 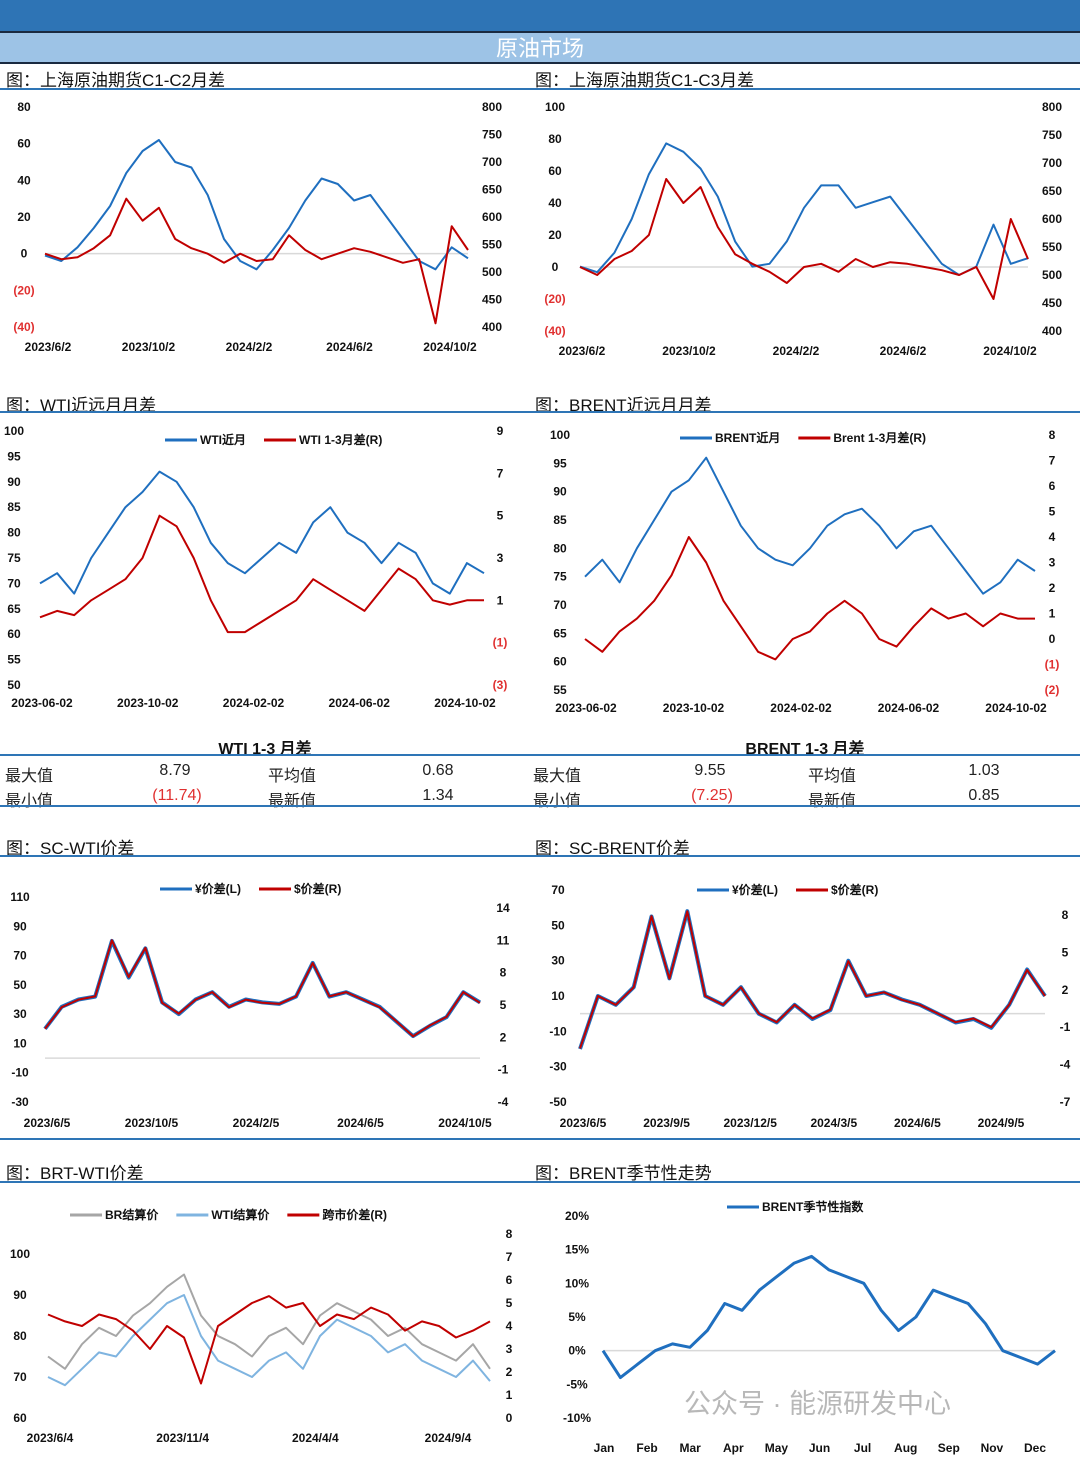 What do you see at coordinates (577, 1351) in the screenshot?
I see `left-axis-tick: 0%` at bounding box center [577, 1351].